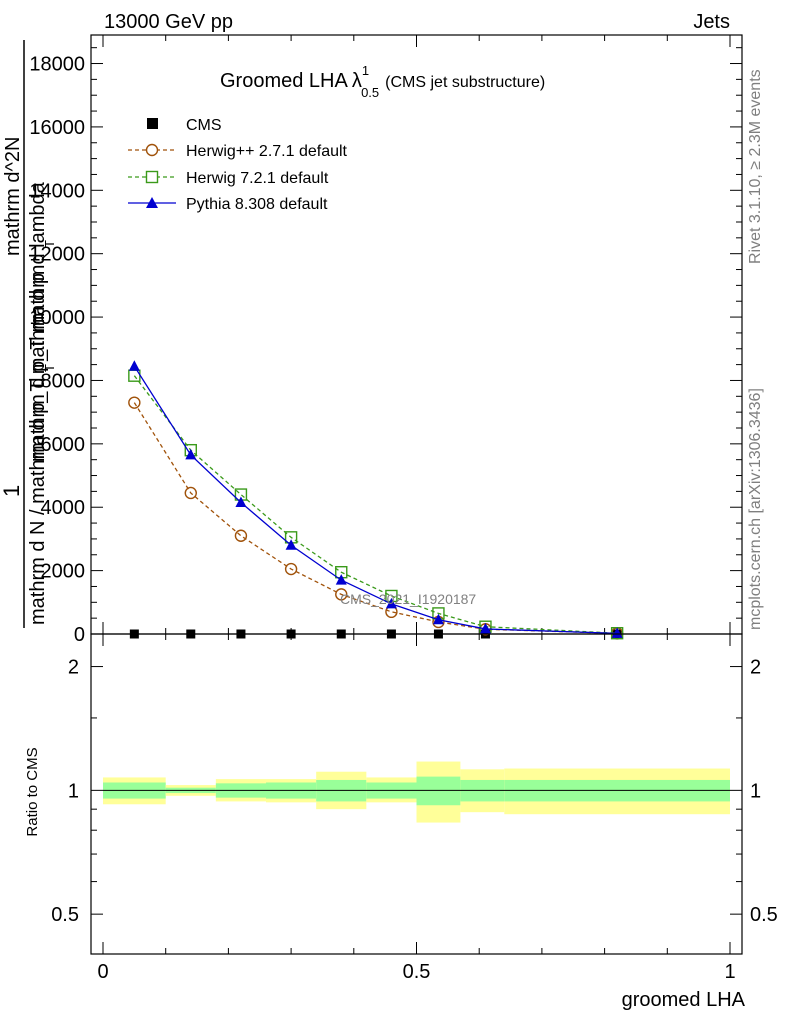 The height and width of the screenshot is (1024, 786). What do you see at coordinates (57, 191) in the screenshot?
I see `main-y-tick-label: 14000` at bounding box center [57, 191].